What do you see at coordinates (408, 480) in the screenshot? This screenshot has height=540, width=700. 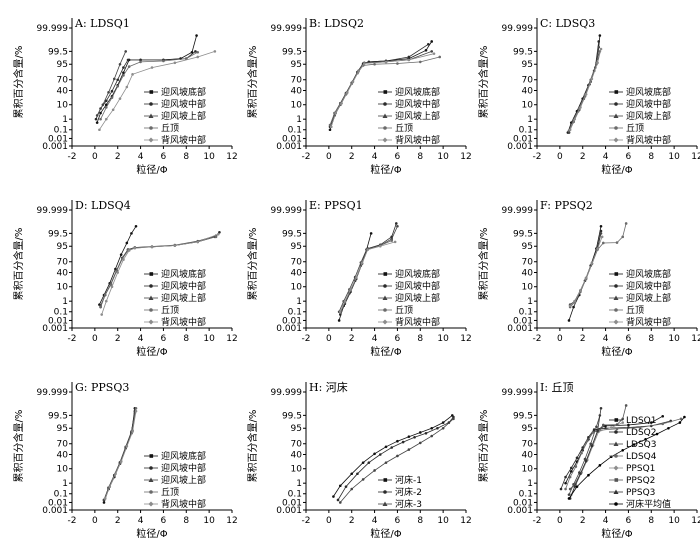 I see `legend-label: 河床-1` at bounding box center [408, 480].